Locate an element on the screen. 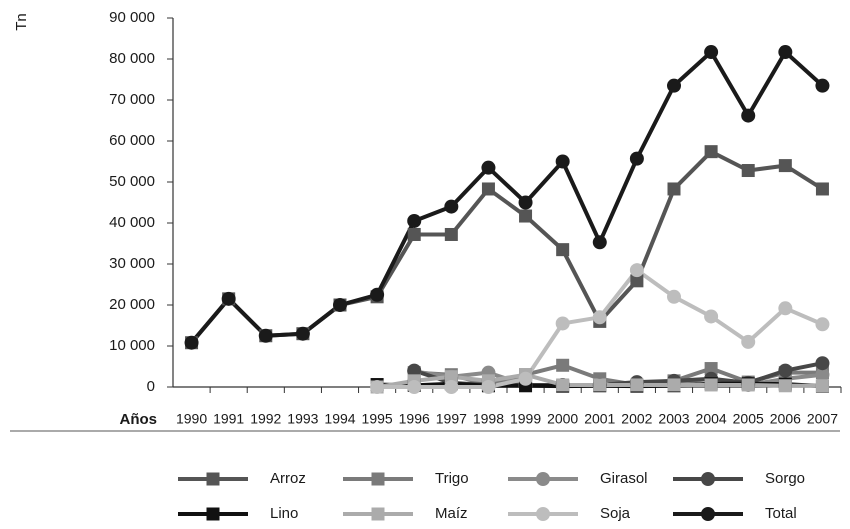 This screenshot has width=850, height=529. x-tick-label: 1996 is located at coordinates (414, 419).